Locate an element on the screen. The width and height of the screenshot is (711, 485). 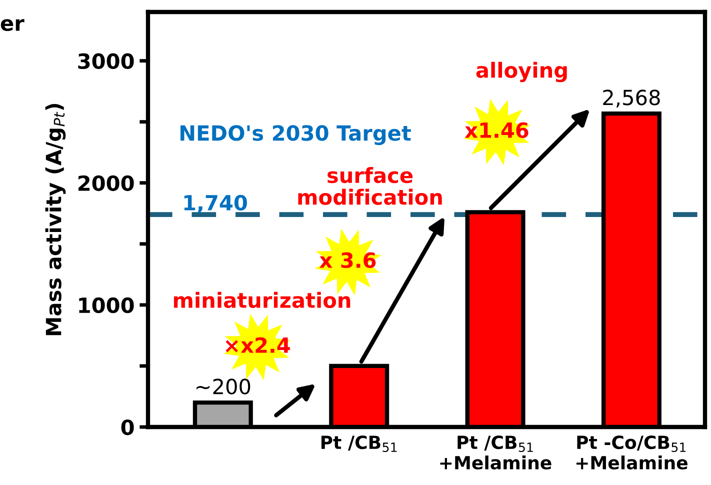
ref-line-label: 1,740 is located at coordinates (215, 204).